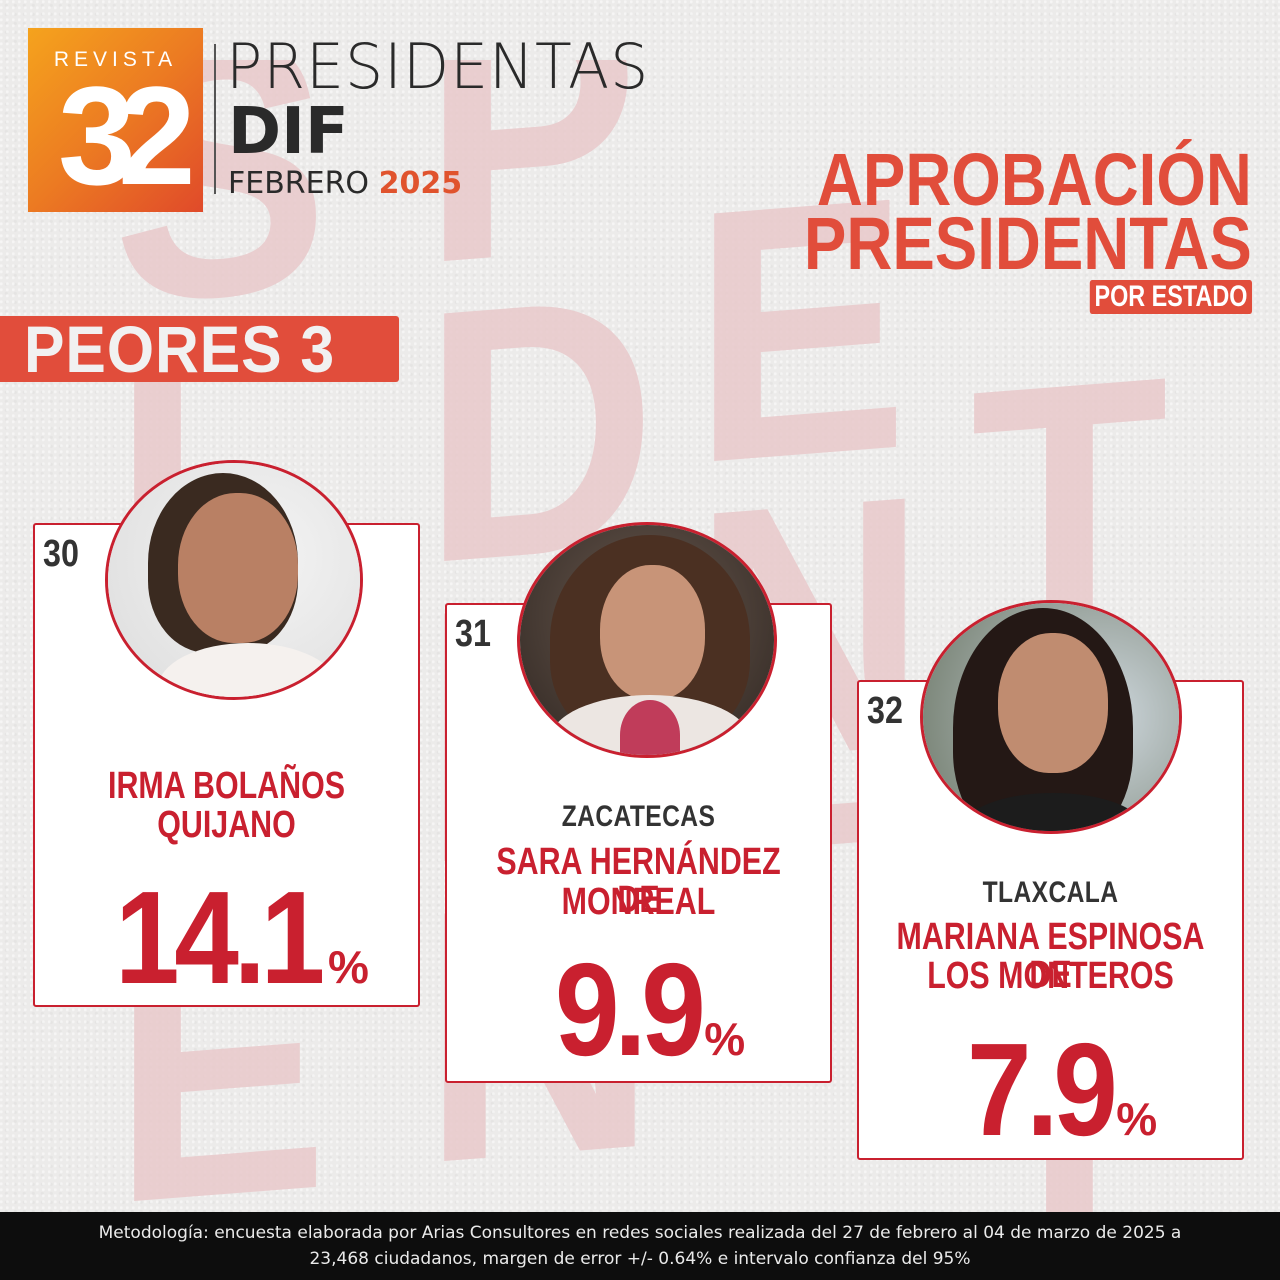 The width and height of the screenshot is (1280, 1280). What do you see at coordinates (638, 816) in the screenshot?
I see `card-state: ZACATECAS` at bounding box center [638, 816].